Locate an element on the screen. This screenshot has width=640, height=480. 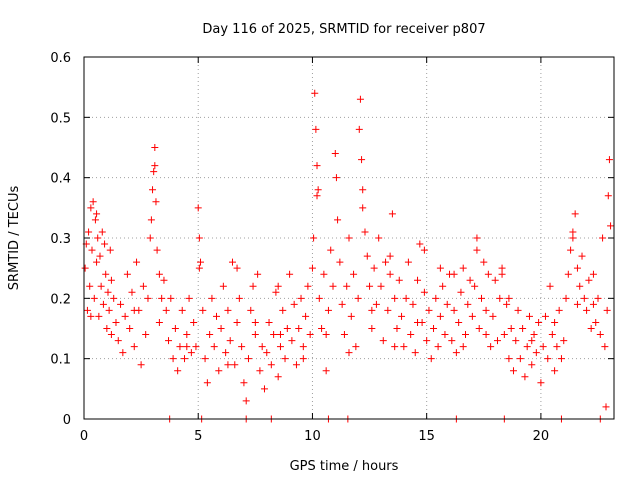
x-tick-label: 10 is located at coordinates (312, 436).